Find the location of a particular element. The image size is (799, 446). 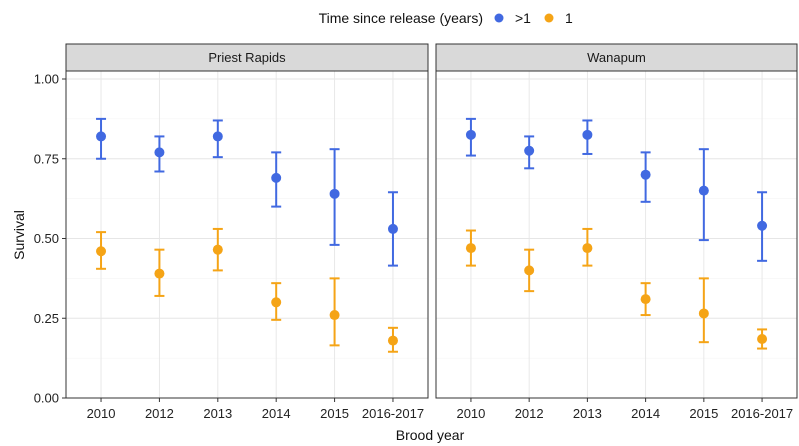

y-tick-label: 0.50 is located at coordinates (46, 238).